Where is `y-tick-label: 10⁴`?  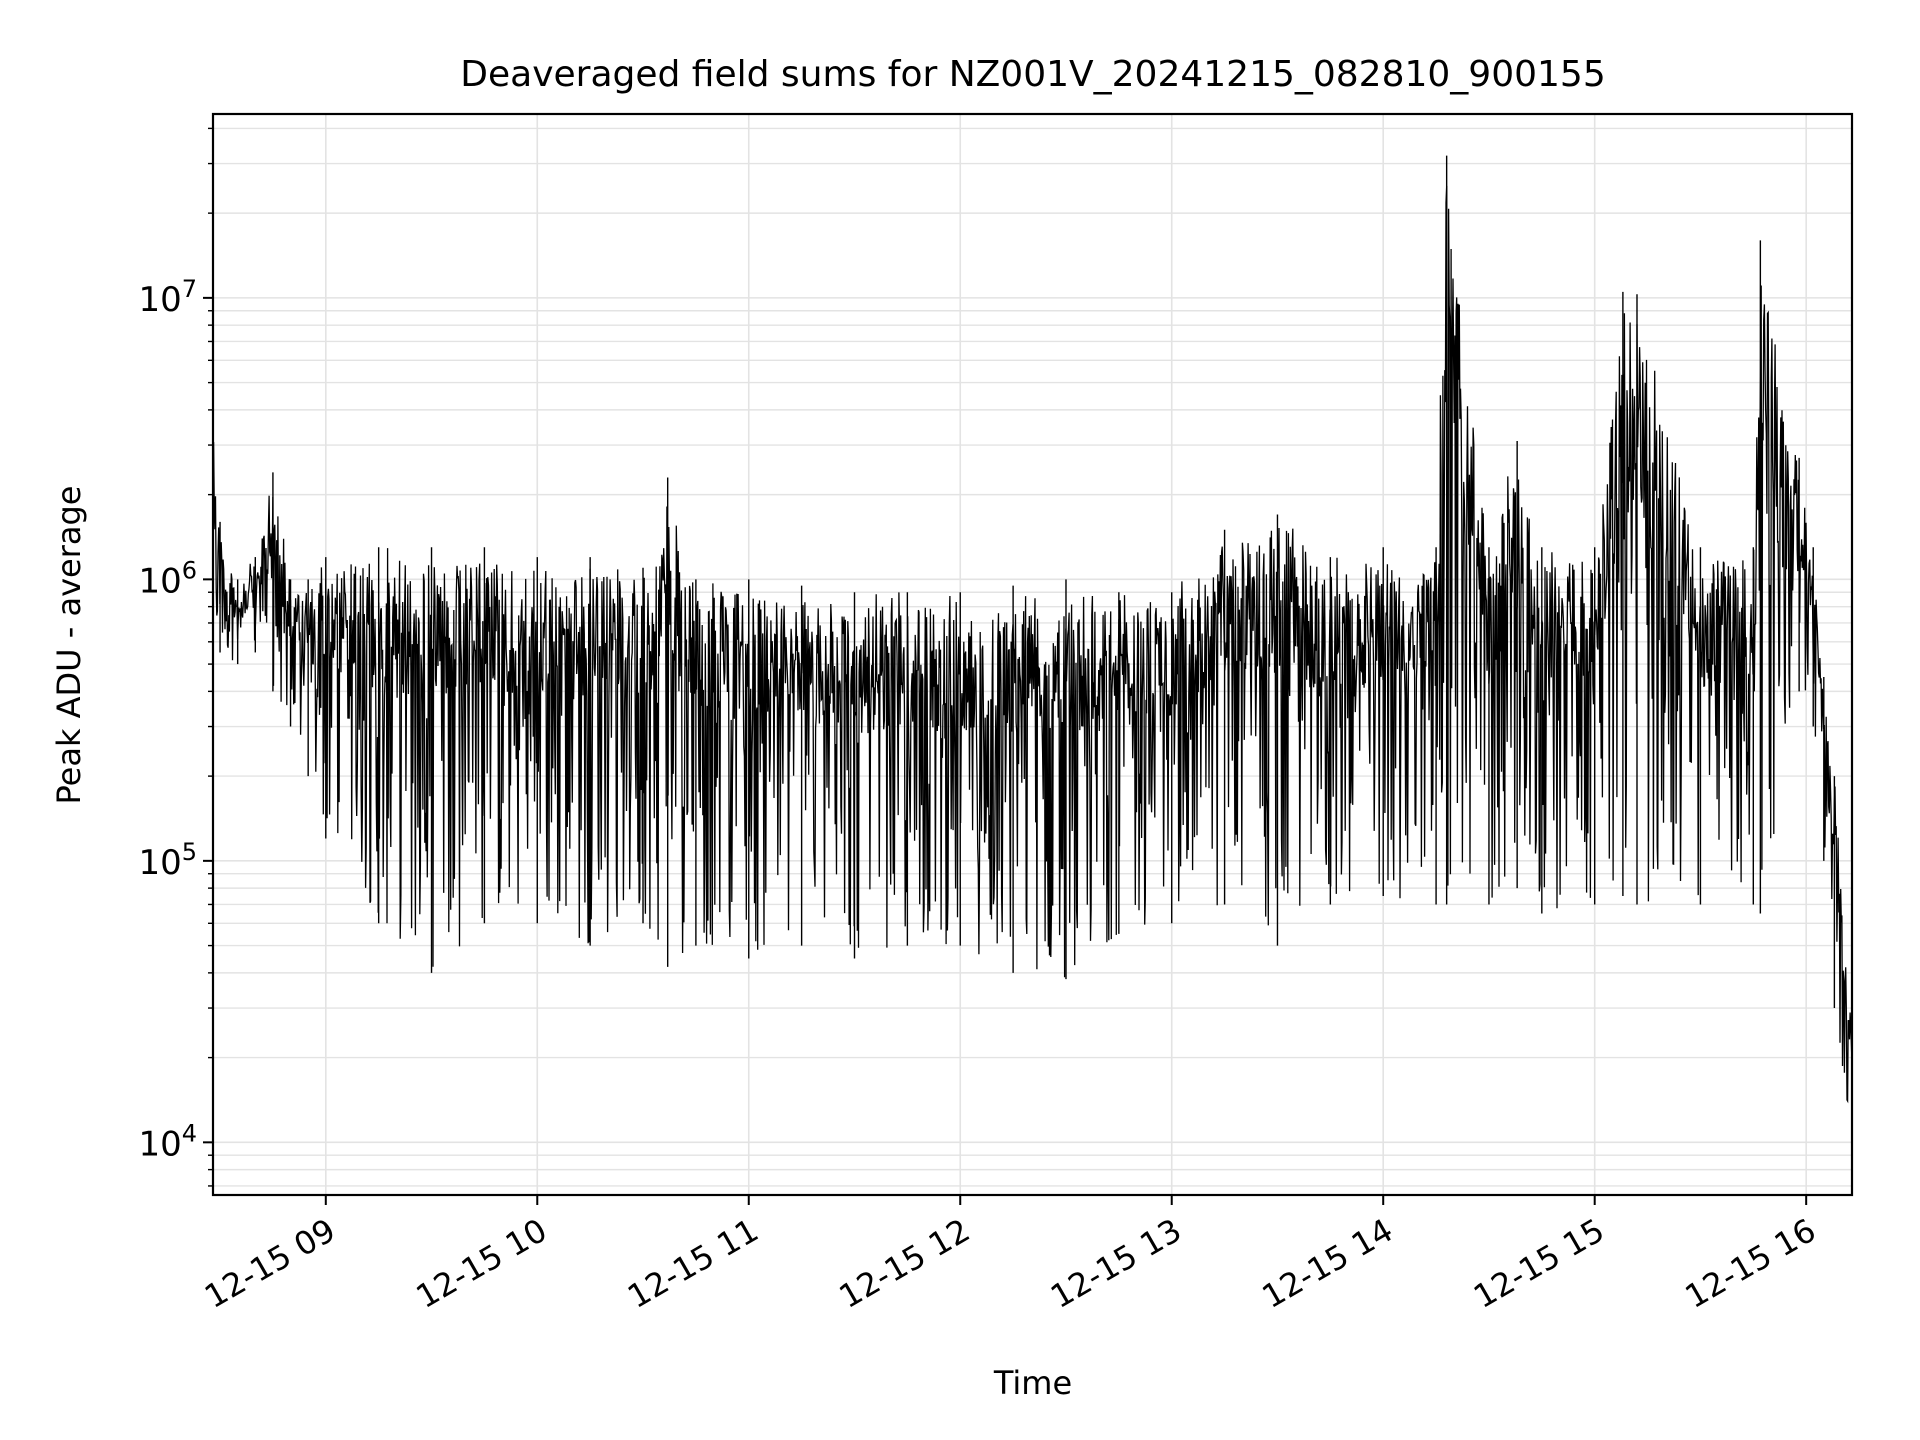 y-tick-label: 10⁴ is located at coordinates (167, 1141).